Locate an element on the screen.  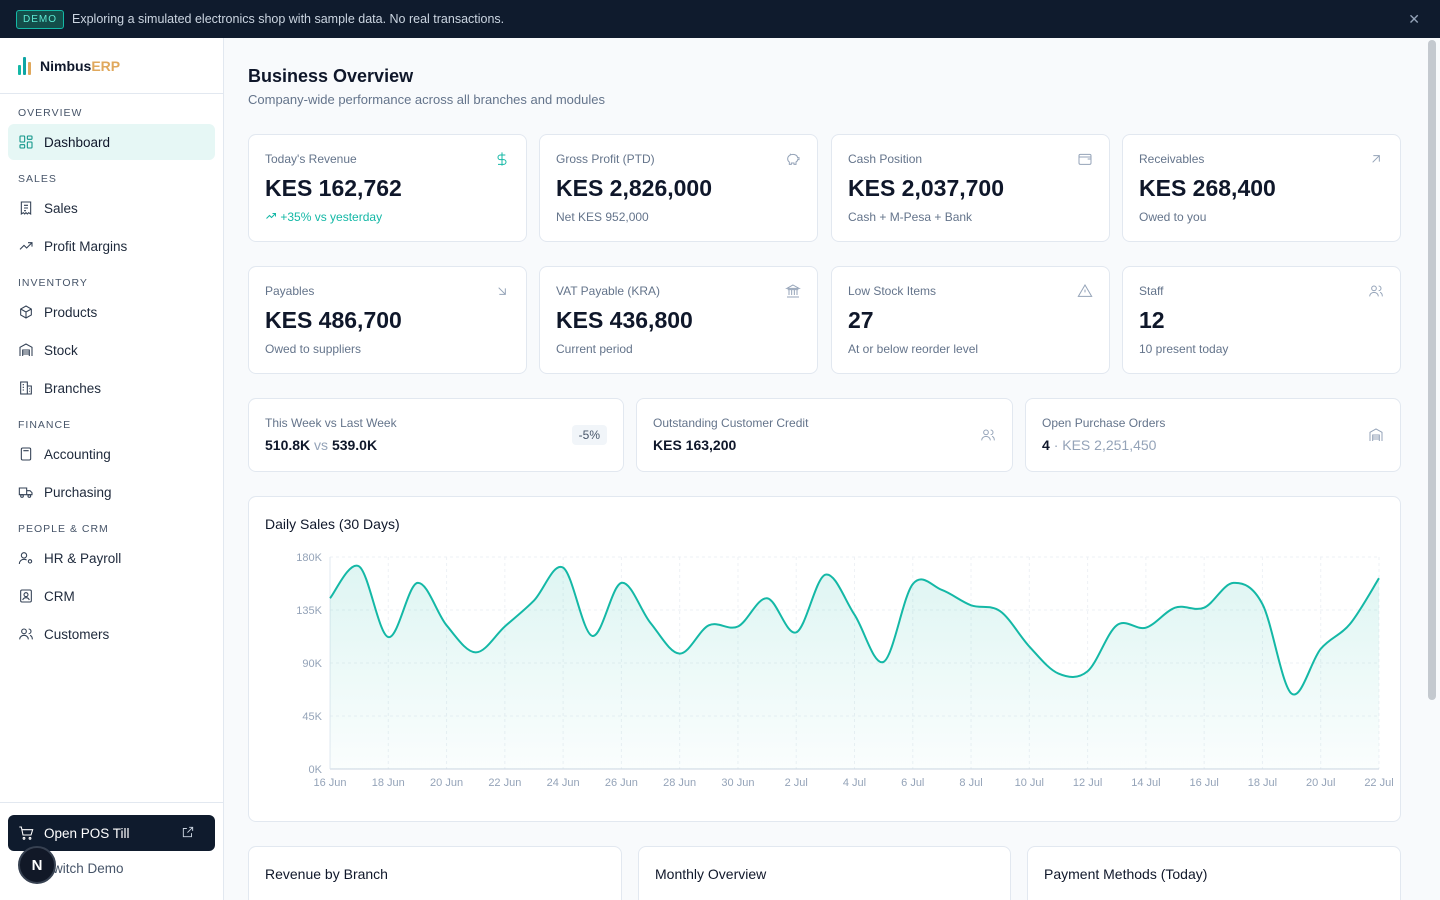
landmark-icon is located at coordinates (793, 291).